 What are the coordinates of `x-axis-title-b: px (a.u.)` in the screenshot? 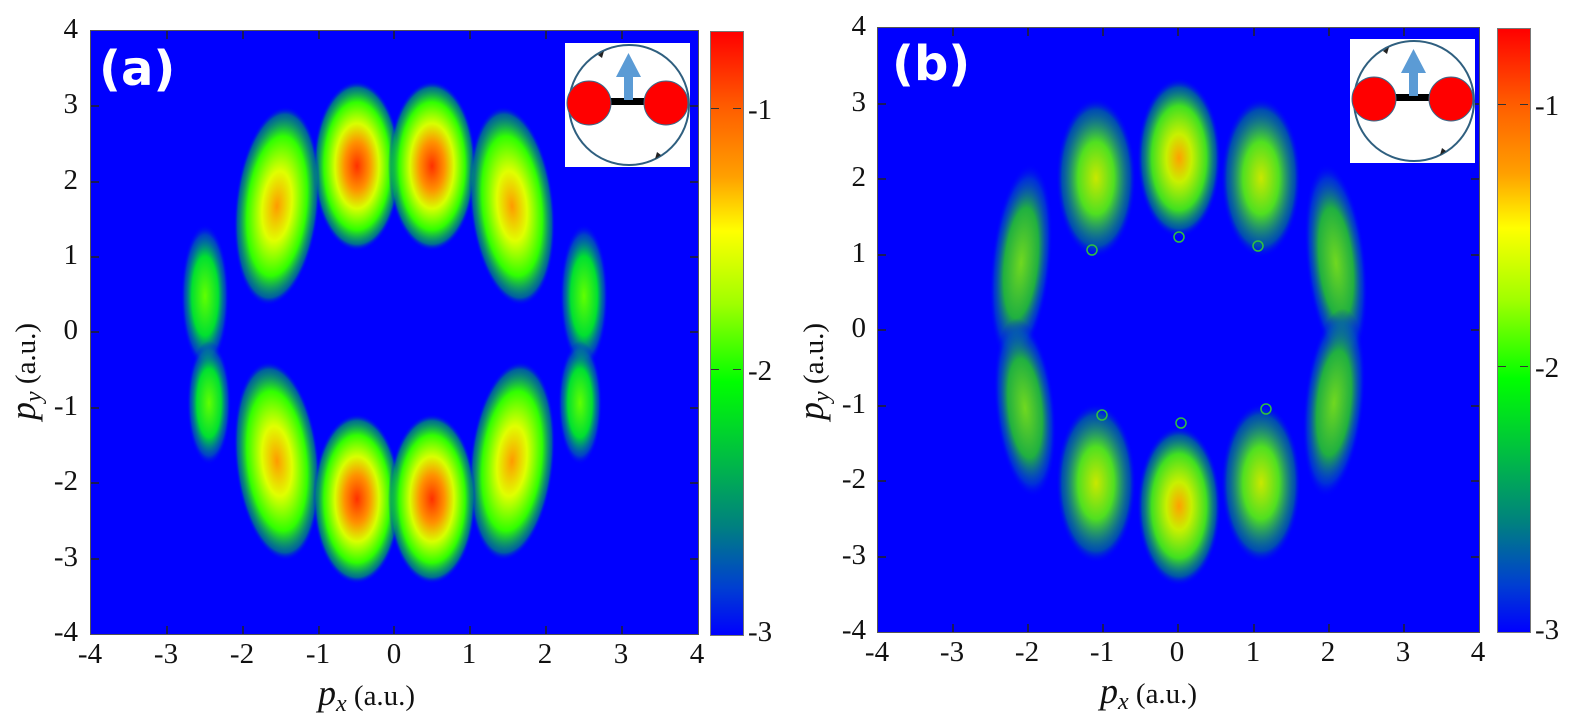 It's located at (1149, 693).